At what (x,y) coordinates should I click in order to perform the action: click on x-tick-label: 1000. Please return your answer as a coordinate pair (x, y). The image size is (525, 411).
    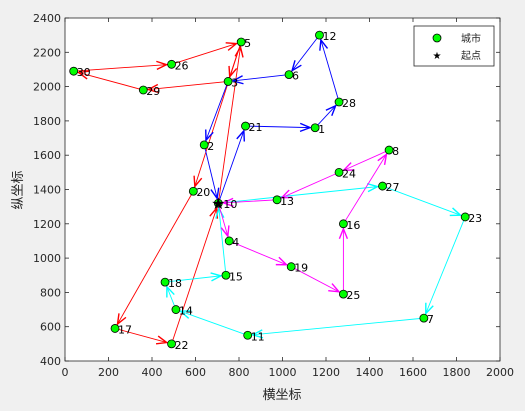
    Looking at the image, I should click on (283, 372).